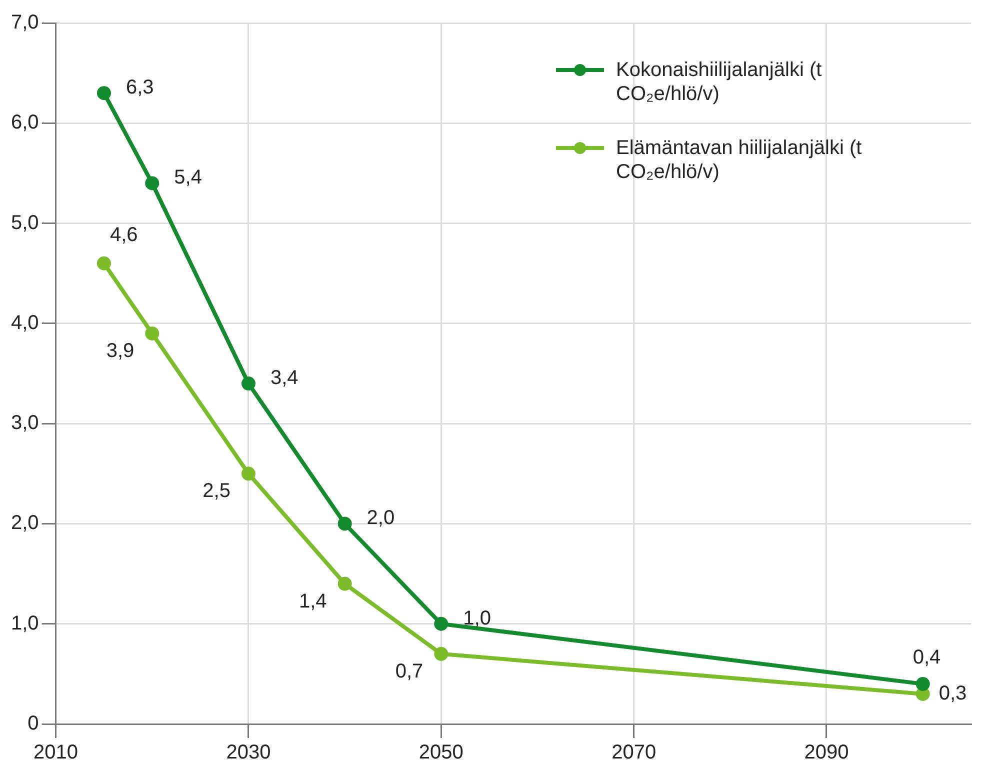 The height and width of the screenshot is (776, 986). I want to click on data-label: 0,4, so click(926, 657).